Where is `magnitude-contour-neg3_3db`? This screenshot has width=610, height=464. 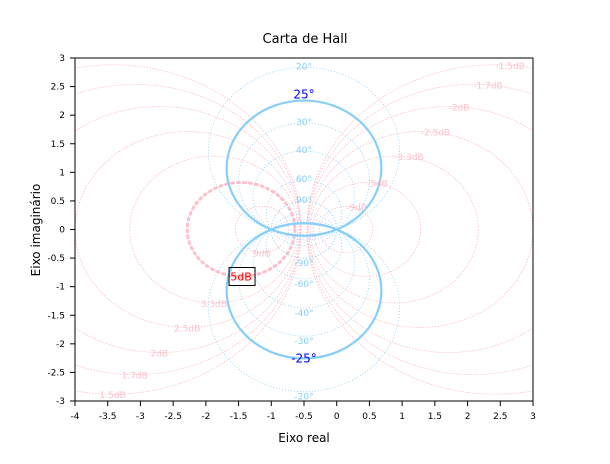 magnitude-contour-neg3_3db is located at coordinates (394, 229).